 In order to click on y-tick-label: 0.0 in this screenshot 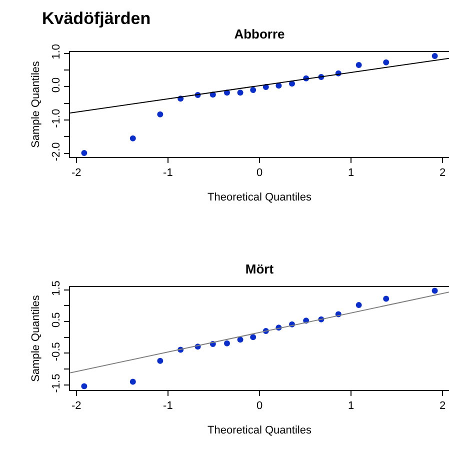, I will do `click(56, 85)`.